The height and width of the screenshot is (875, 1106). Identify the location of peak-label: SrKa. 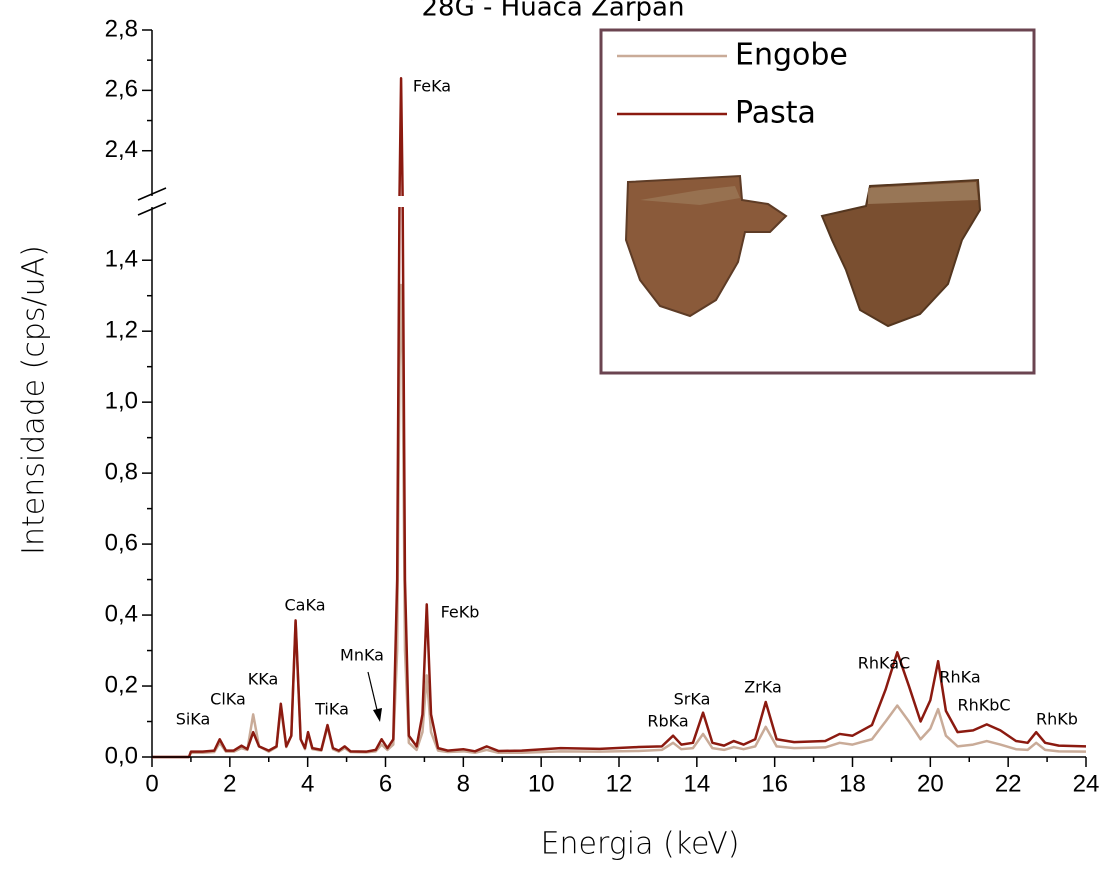
(692, 699).